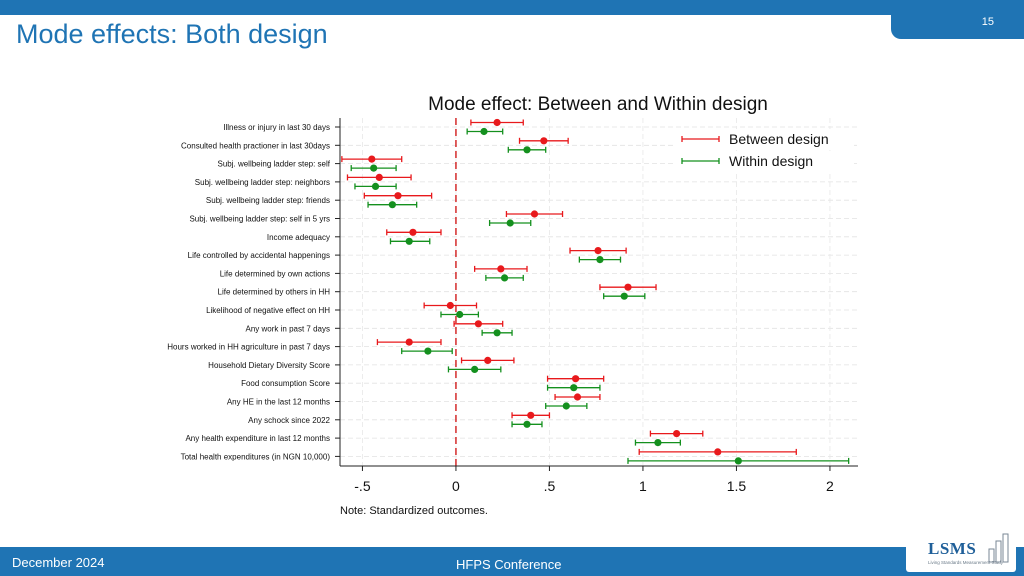 This screenshot has width=1024, height=576. Describe the element at coordinates (285, 383) in the screenshot. I see `y-tick-label: Food consumption Score` at that location.